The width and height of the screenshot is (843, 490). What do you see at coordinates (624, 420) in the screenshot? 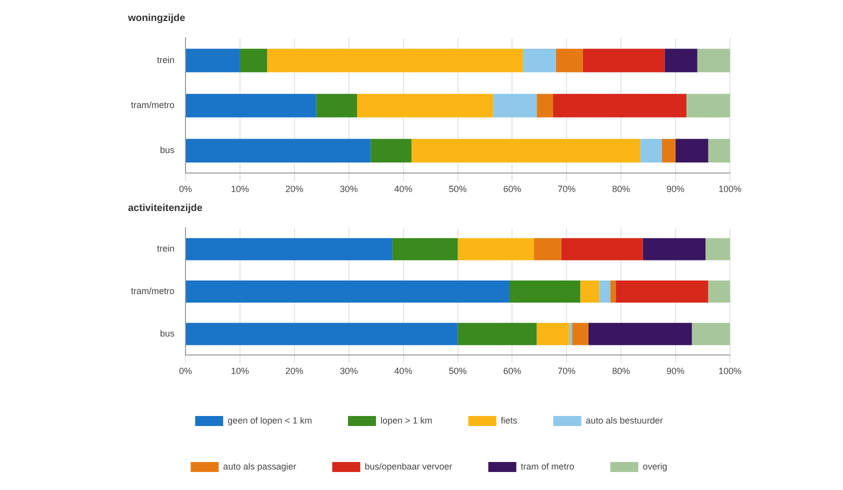
I see `legend-label: auto als bestuurder` at bounding box center [624, 420].